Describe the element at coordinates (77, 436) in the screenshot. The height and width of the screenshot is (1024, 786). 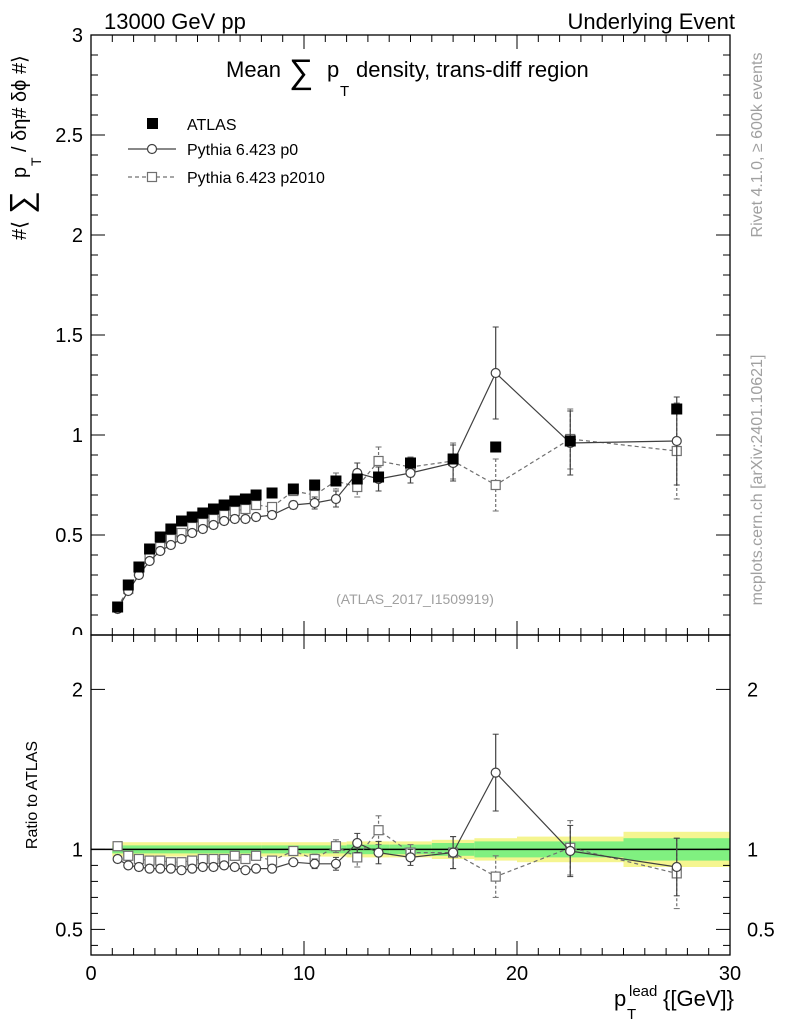
I see `main-ytick-label: 1` at that location.